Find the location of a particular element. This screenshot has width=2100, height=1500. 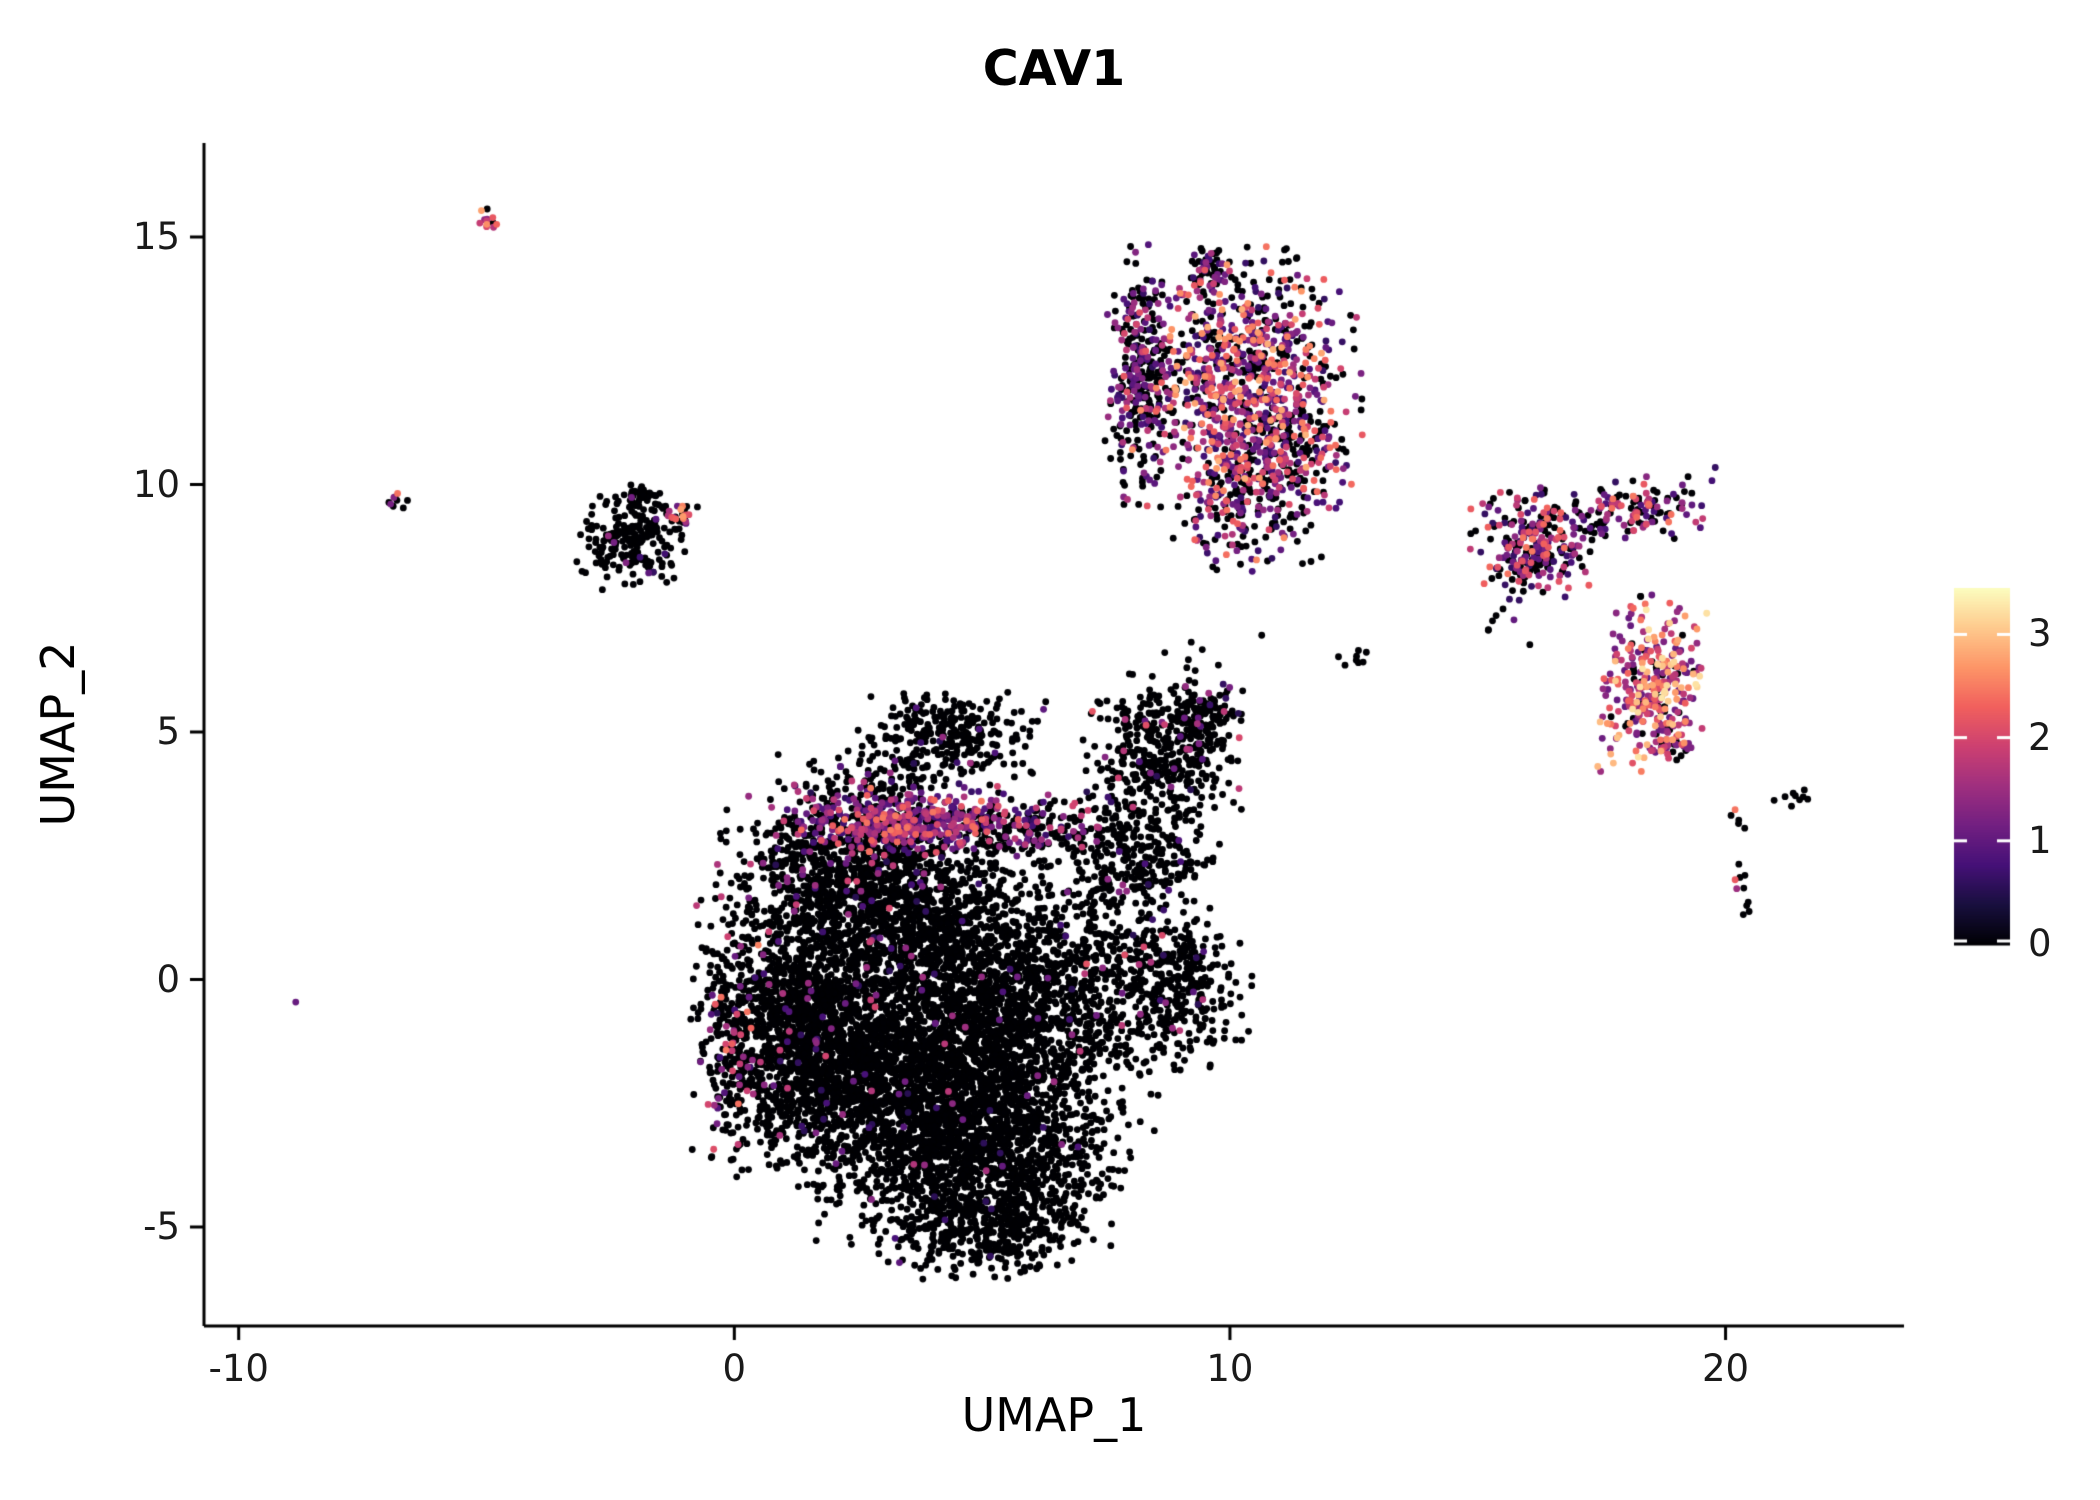

x-tick-label: 0 is located at coordinates (734, 1368).